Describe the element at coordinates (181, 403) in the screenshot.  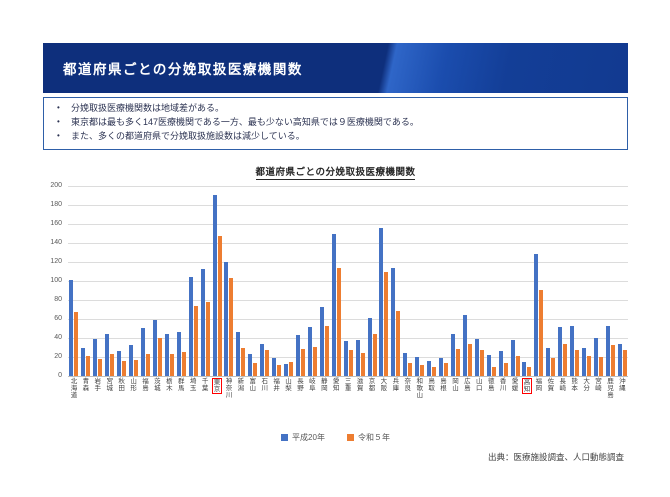
I see `x-label: 群馬` at that location.